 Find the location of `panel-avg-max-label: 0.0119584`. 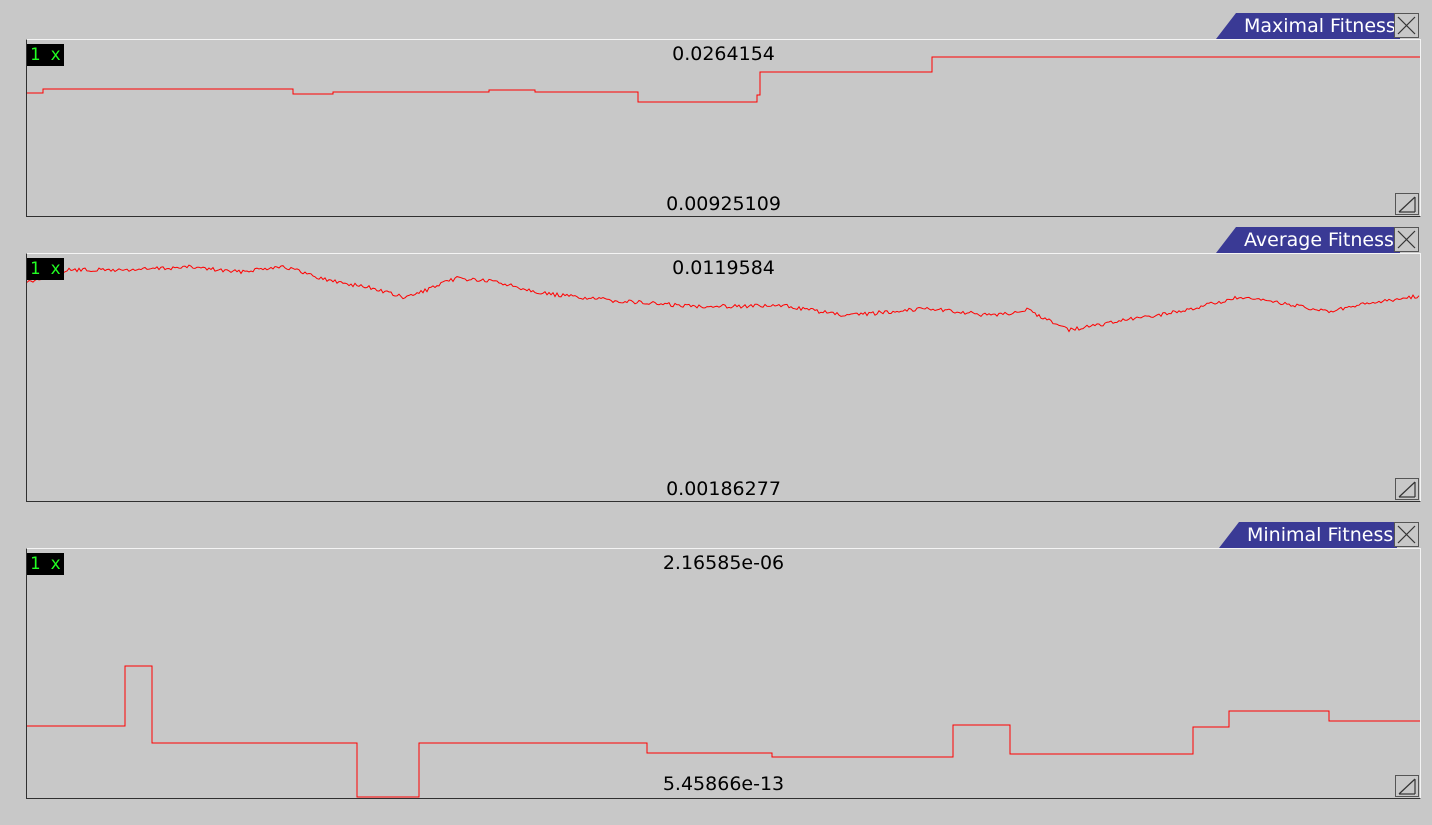

panel-avg-max-label: 0.0119584 is located at coordinates (723, 268).